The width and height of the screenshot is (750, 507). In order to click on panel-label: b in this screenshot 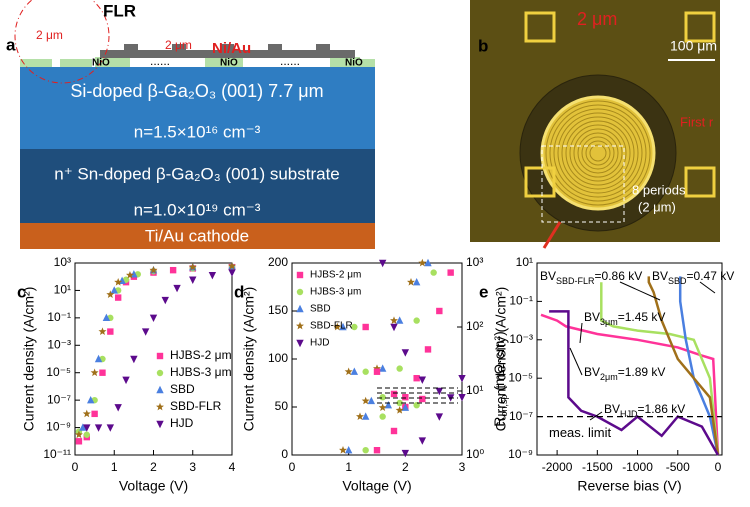, I will do `click(483, 45)`.